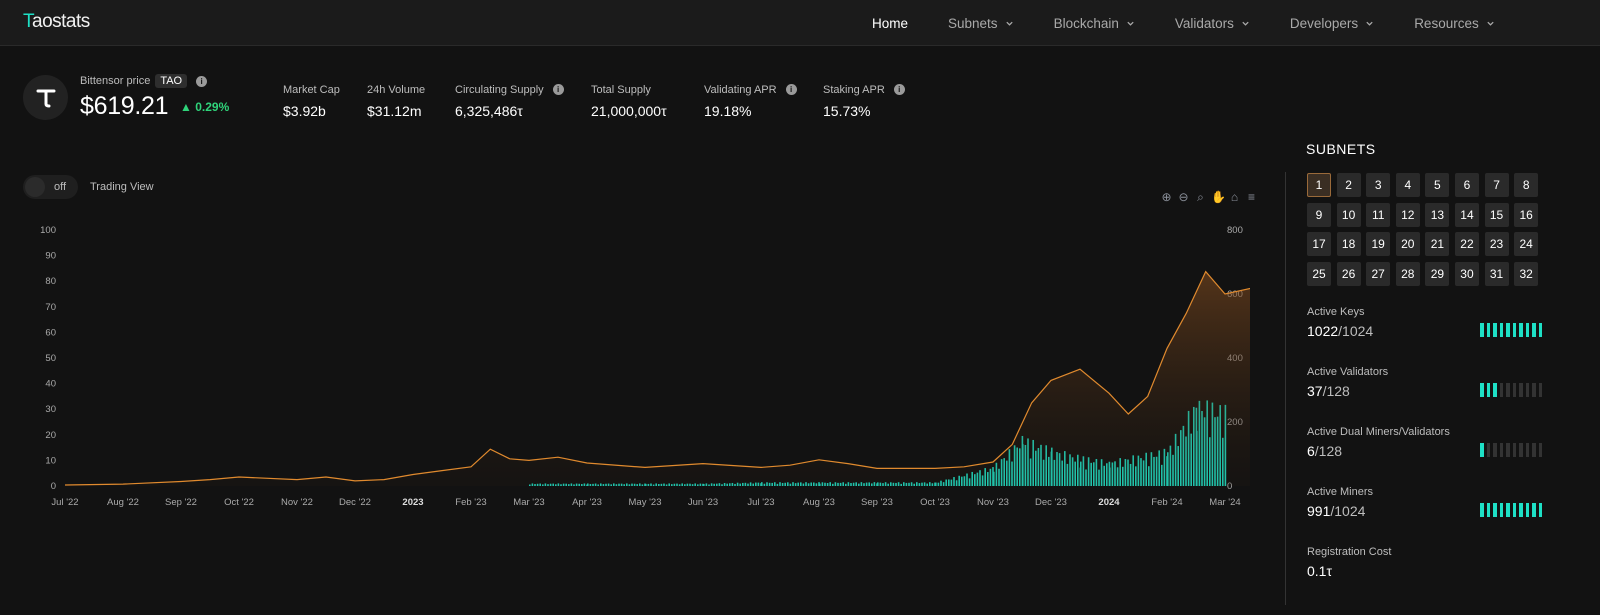  Describe the element at coordinates (1319, 214) in the screenshot. I see `subnet-cell-9: 9` at that location.